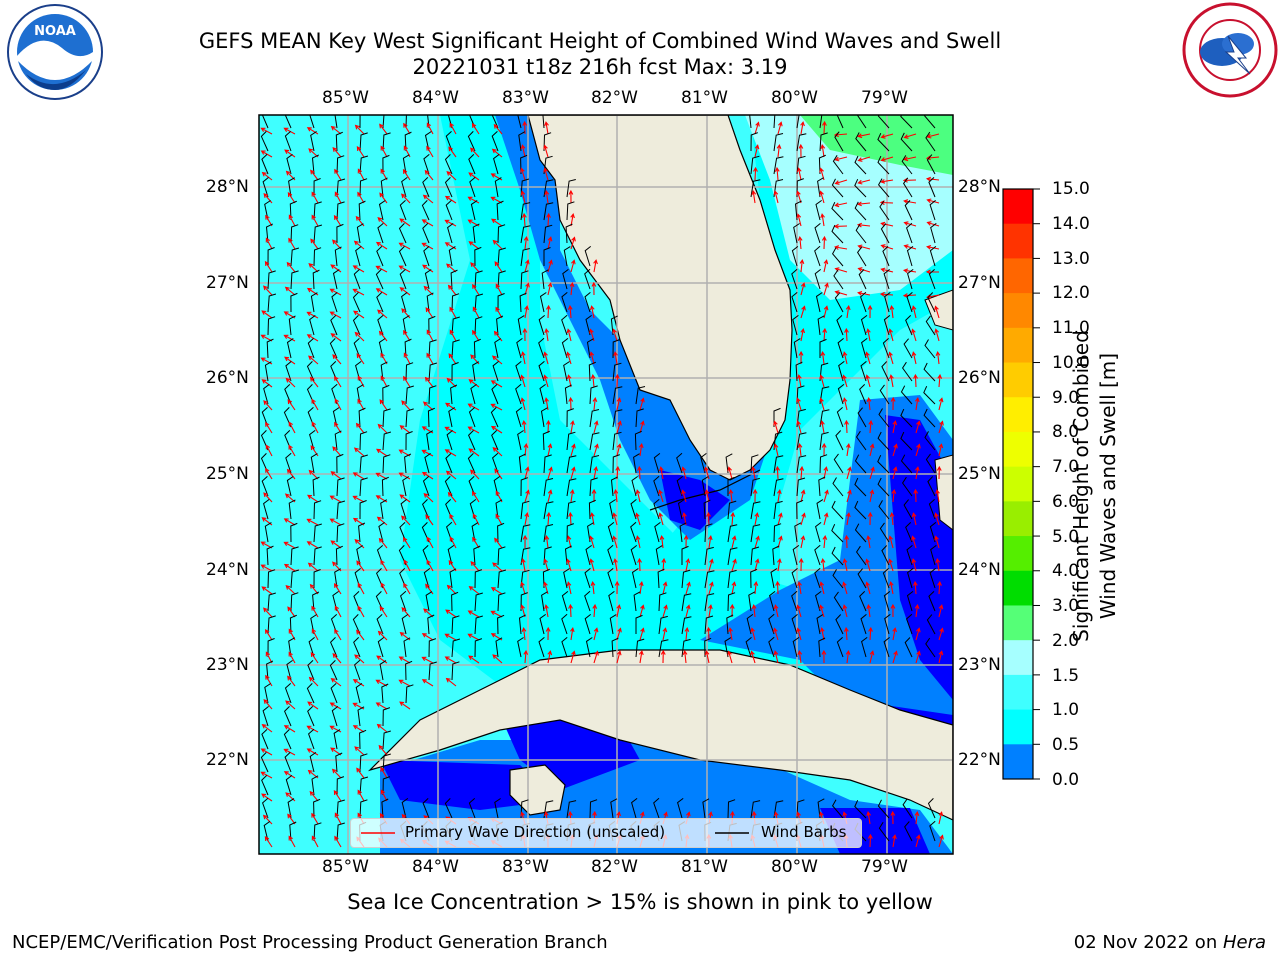 The width and height of the screenshot is (1280, 960). I want to click on lat-label-left: 28°N, so click(227, 187).